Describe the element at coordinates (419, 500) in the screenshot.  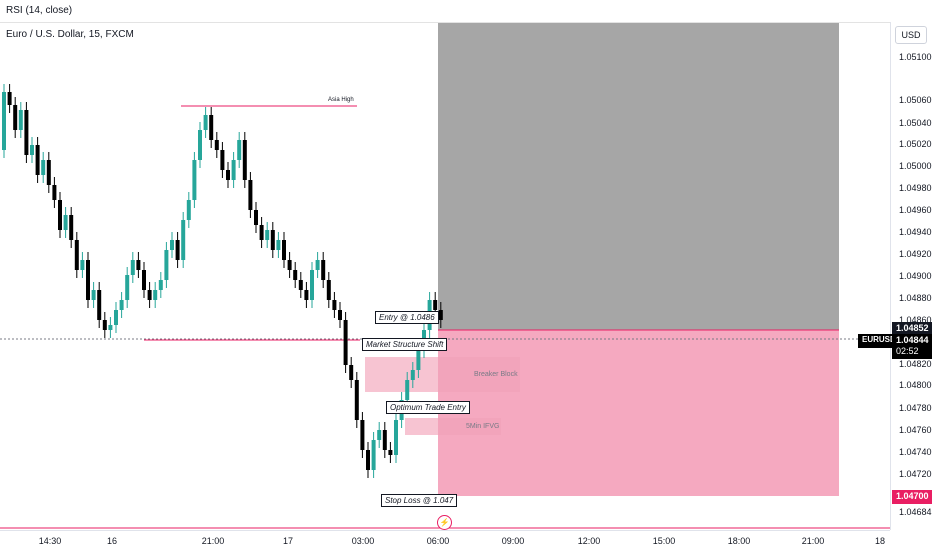
I see `stop-loss-label: Stop Loss @ 1.047` at that location.